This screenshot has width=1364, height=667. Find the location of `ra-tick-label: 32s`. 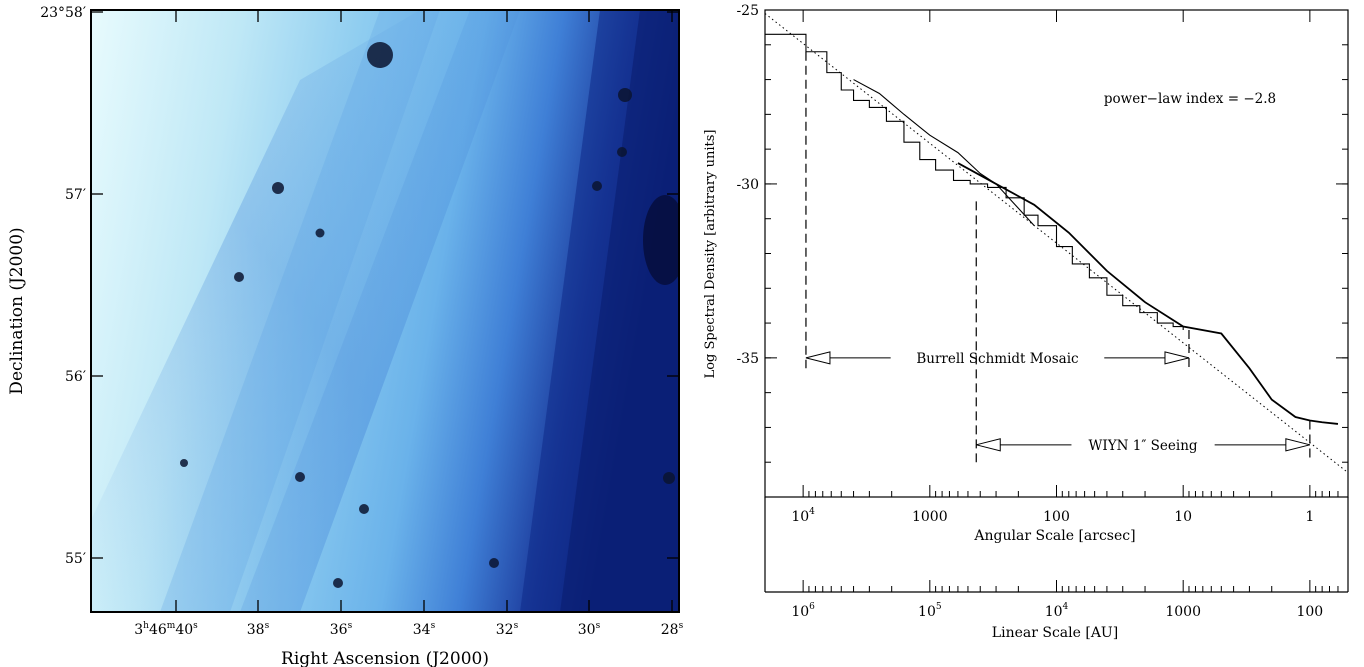

ra-tick-label: 32s is located at coordinates (507, 629).